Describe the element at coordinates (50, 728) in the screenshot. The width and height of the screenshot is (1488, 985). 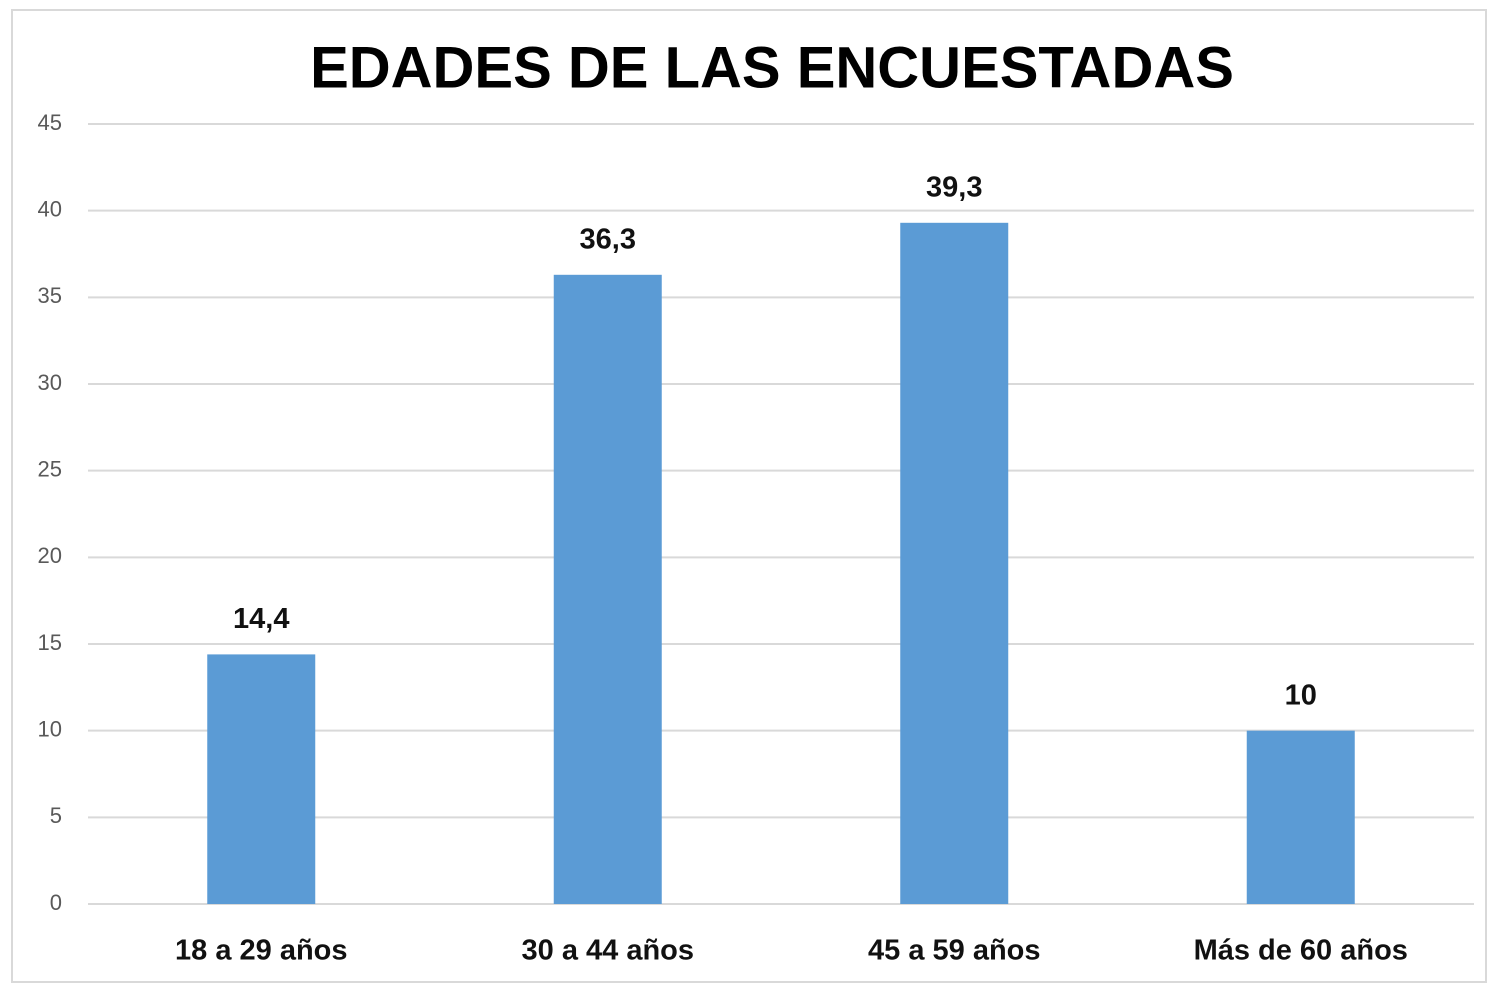
I see `y-tick-label: 10` at that location.